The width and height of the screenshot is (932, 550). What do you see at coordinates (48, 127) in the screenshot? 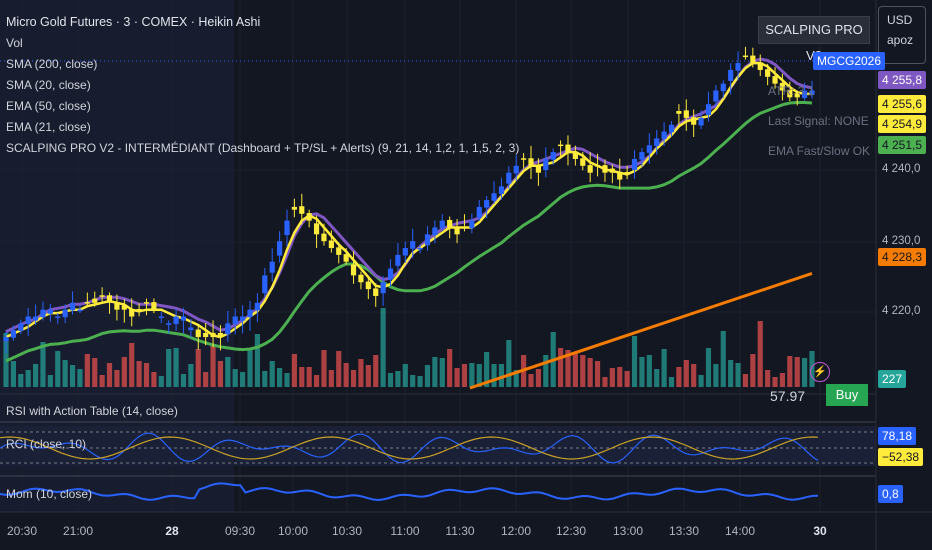
I see `legend-ema21: EMA (21, close)` at bounding box center [48, 127].